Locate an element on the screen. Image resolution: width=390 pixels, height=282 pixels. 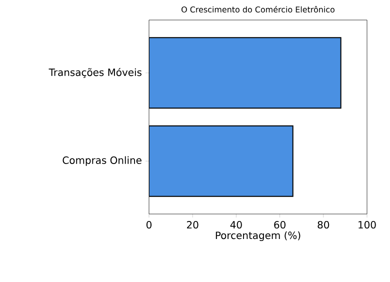
y-tick-label: Compras Online is located at coordinates (102, 161).